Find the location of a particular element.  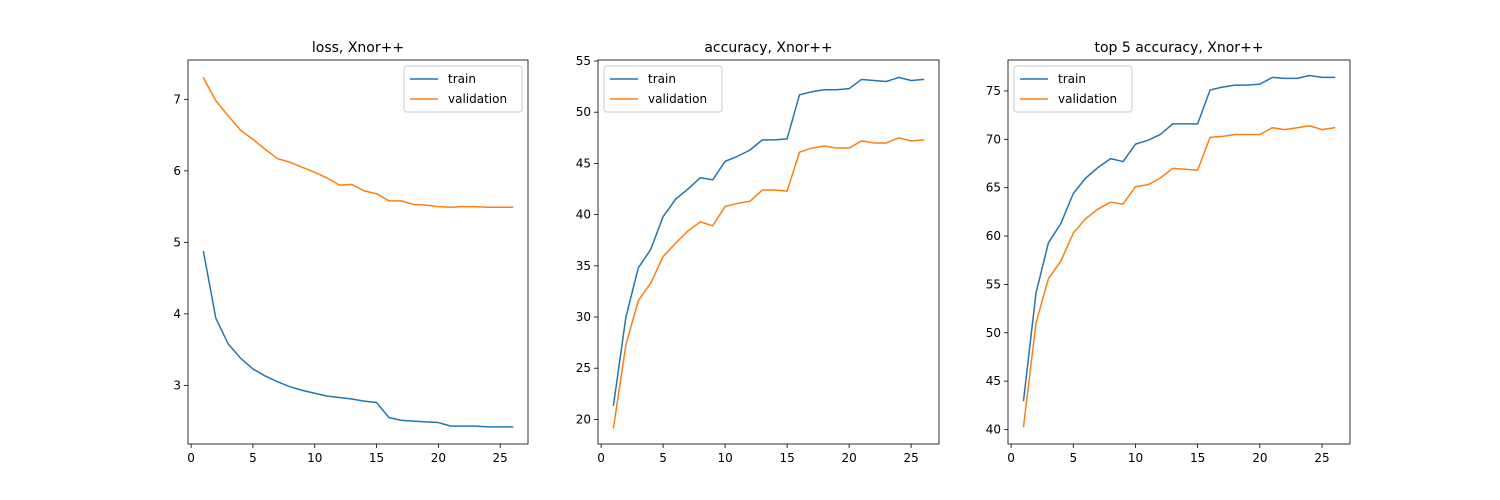

y-tick-label: 25 is located at coordinates (583, 368).